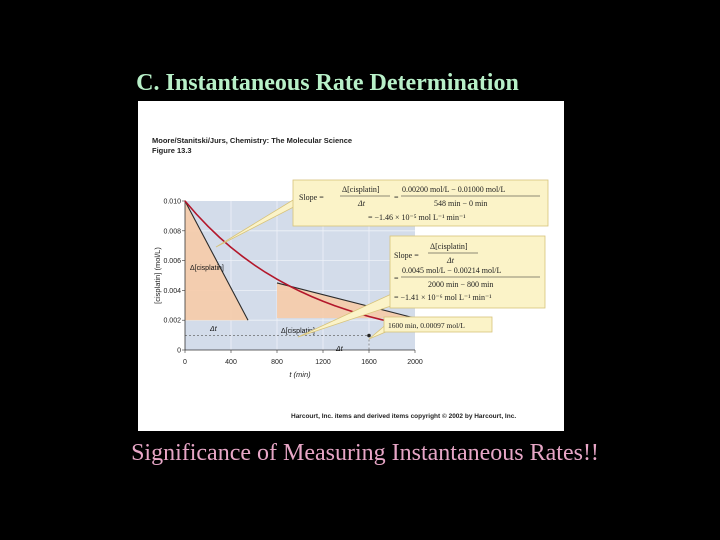  What do you see at coordinates (298, 331) in the screenshot?
I see `delta-conc-label-2: Δ[cisplatin]` at bounding box center [298, 331].